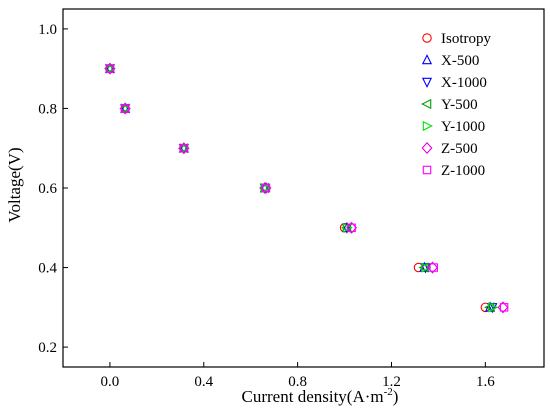  Describe the element at coordinates (463, 171) in the screenshot. I see `legend-label: Z-1000` at that location.